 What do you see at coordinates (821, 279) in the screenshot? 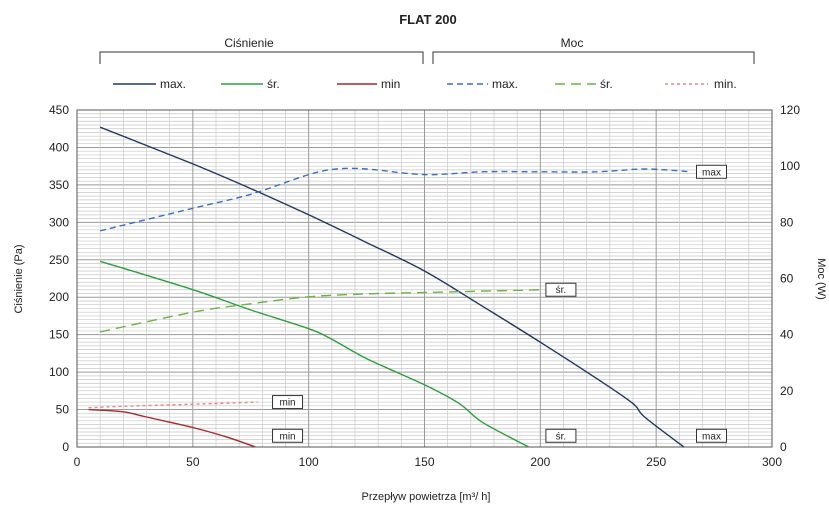
I see `y2-axis-title: Moc (W)` at bounding box center [821, 279].